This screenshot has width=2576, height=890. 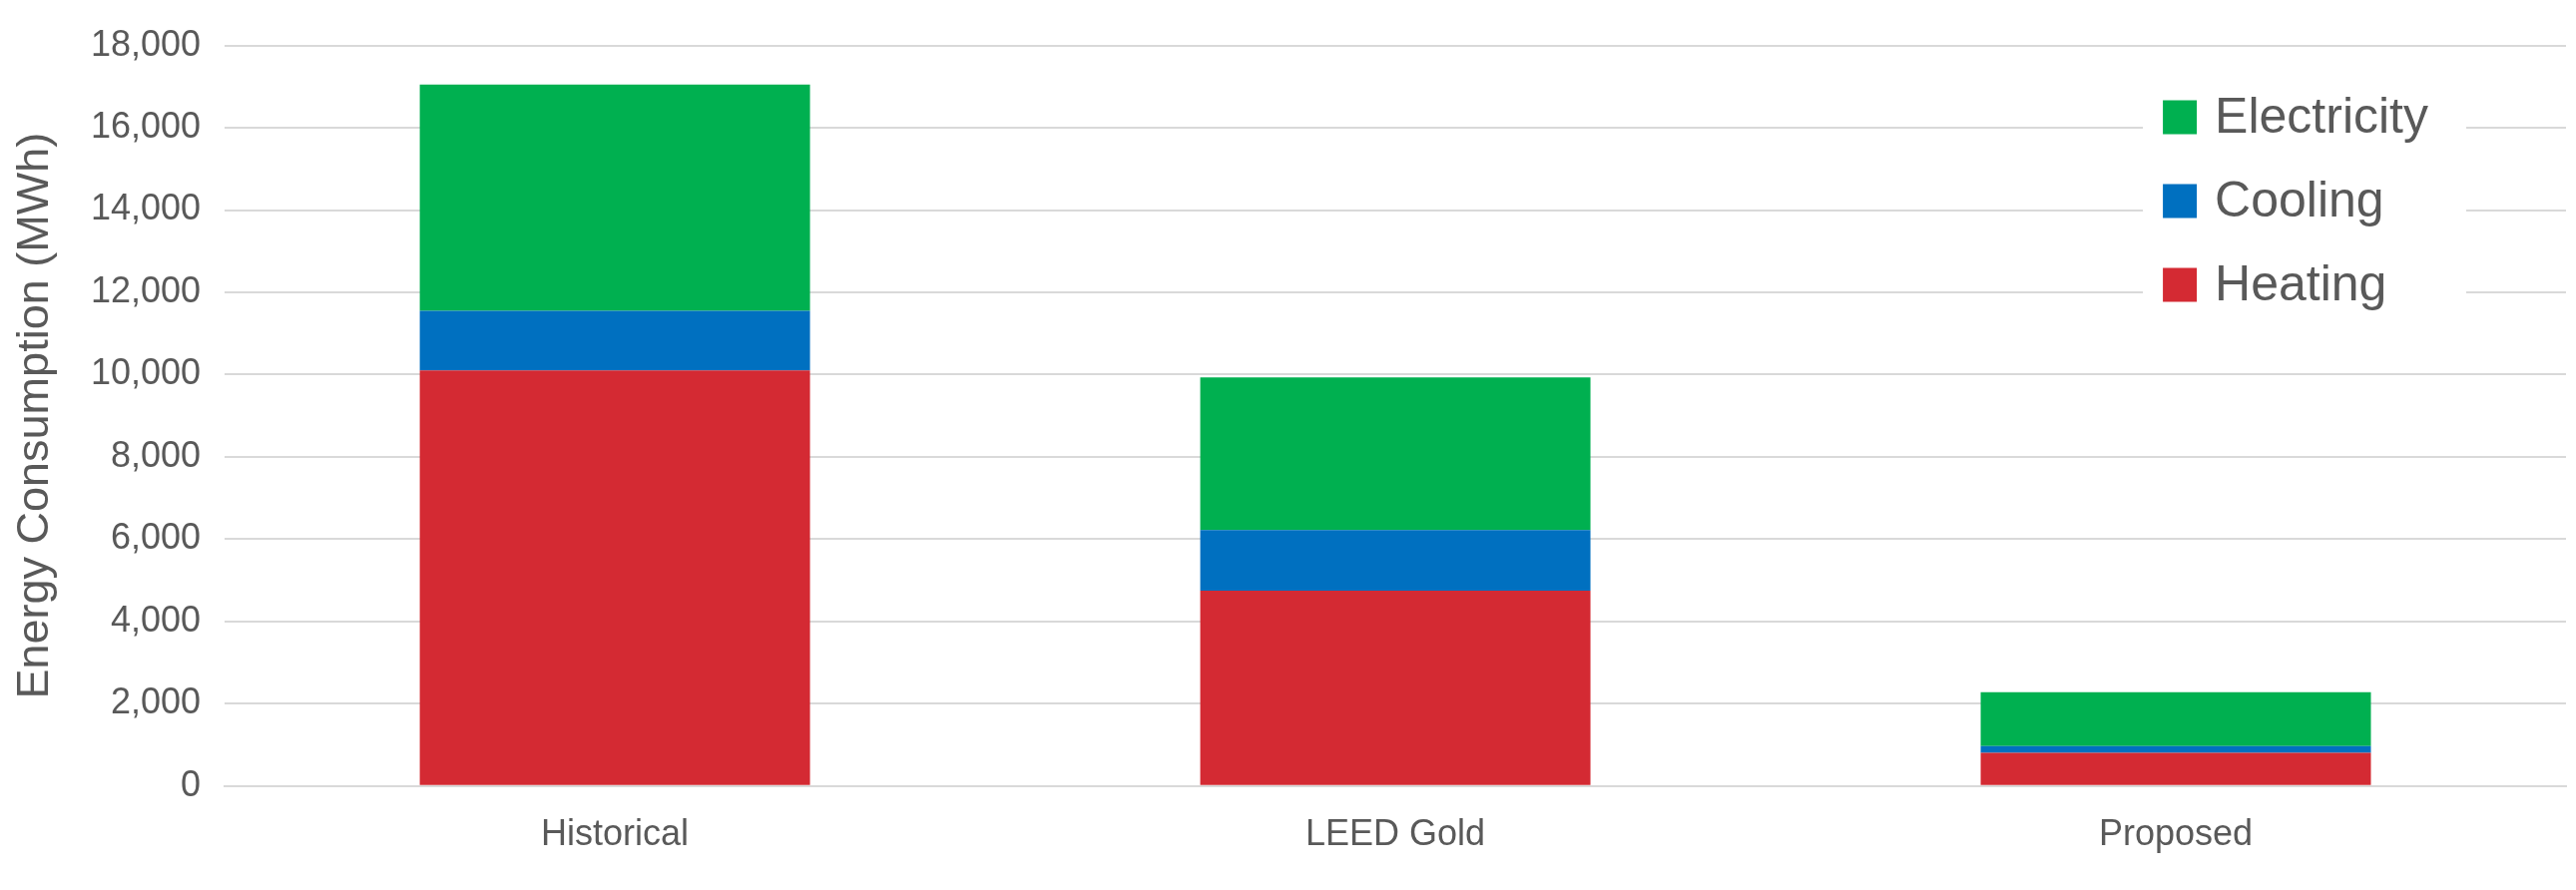 What do you see at coordinates (146, 208) in the screenshot?
I see `y-tick-label: 14,000` at bounding box center [146, 208].